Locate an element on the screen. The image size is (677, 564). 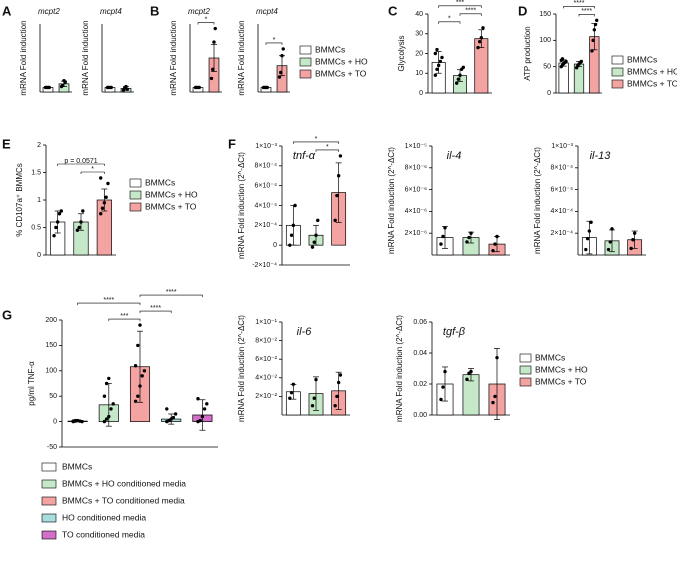
legend-label: BMMCs + HO is located at coordinates (341, 61).